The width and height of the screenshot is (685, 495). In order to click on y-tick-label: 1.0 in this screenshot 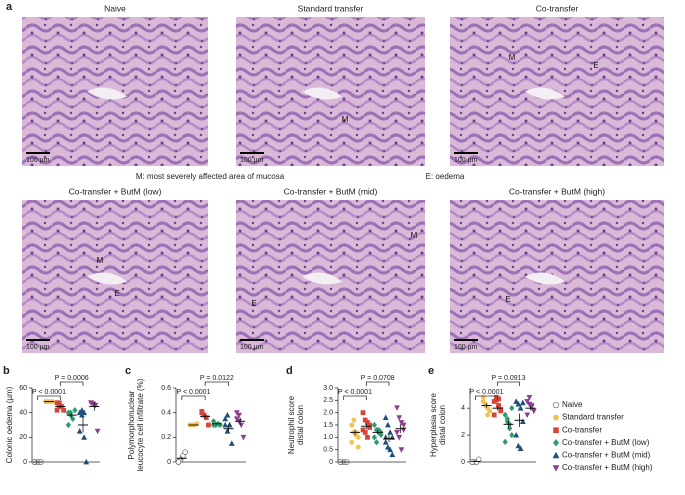, I will do `click(328, 437)`.